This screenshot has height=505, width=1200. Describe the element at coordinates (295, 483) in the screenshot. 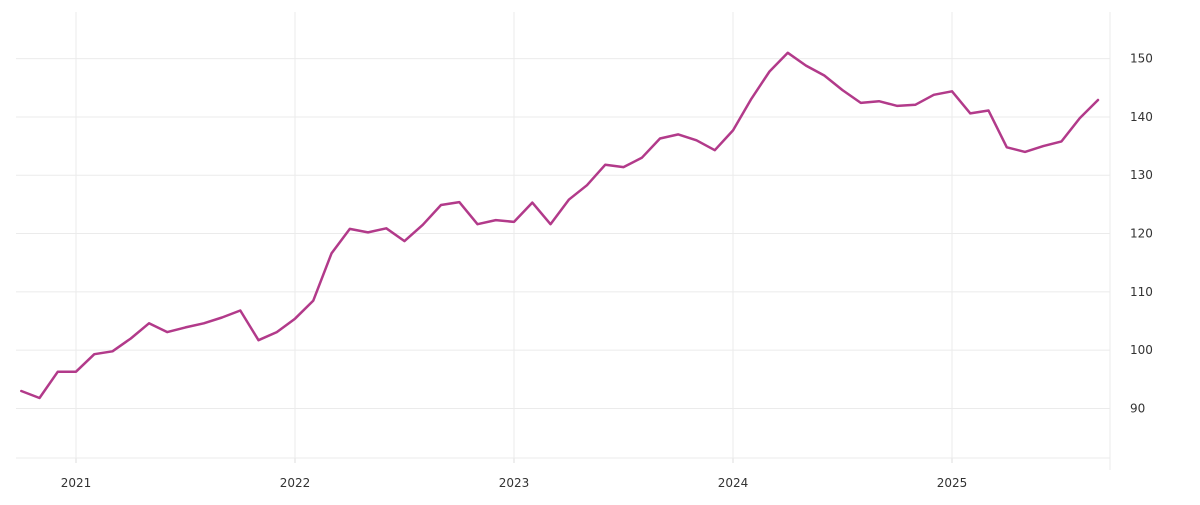

I see `x-tick-label: 2022` at that location.